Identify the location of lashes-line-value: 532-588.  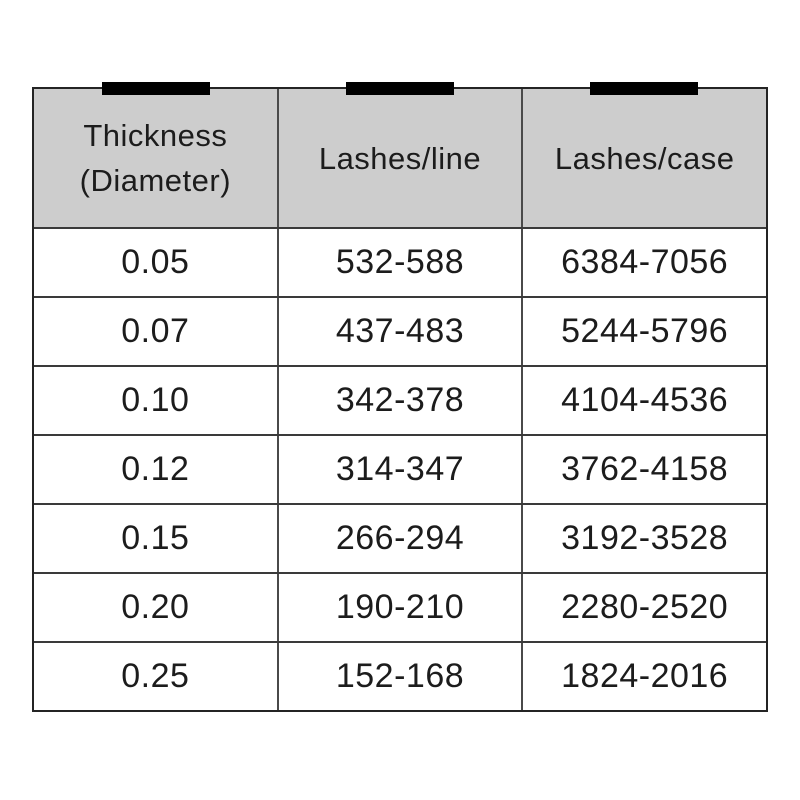
(399, 262).